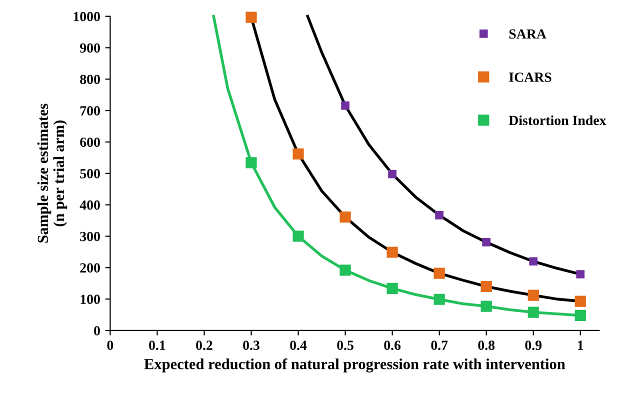  Describe the element at coordinates (110, 345) in the screenshot. I see `x-tick-label: 0` at that location.